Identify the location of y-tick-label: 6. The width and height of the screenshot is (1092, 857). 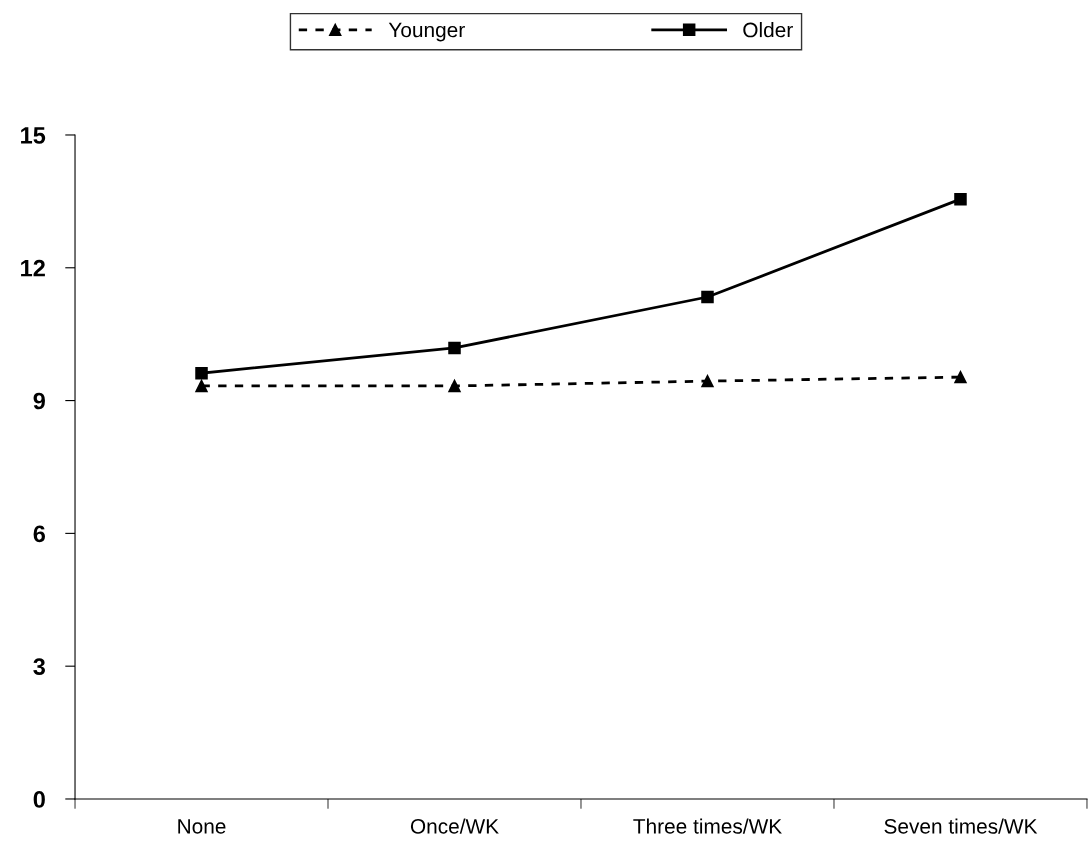
(39, 534).